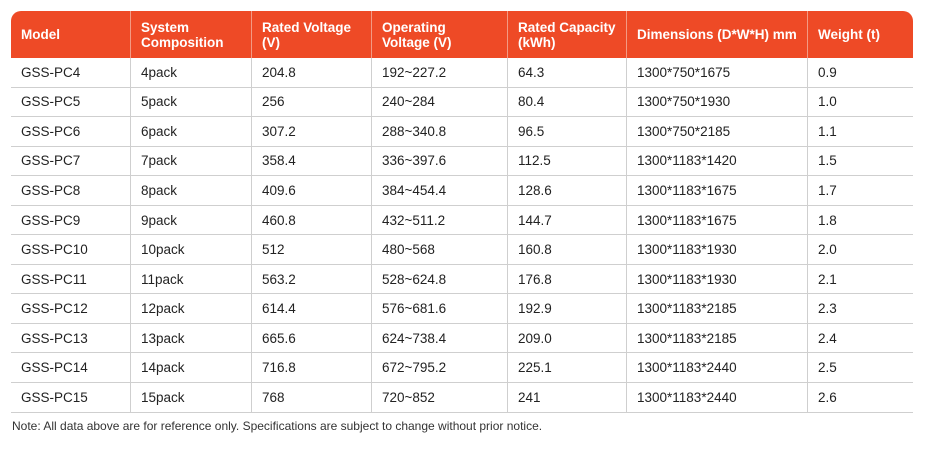 The width and height of the screenshot is (930, 457). What do you see at coordinates (860, 132) in the screenshot?
I see `cell-weight: 1.1` at bounding box center [860, 132].